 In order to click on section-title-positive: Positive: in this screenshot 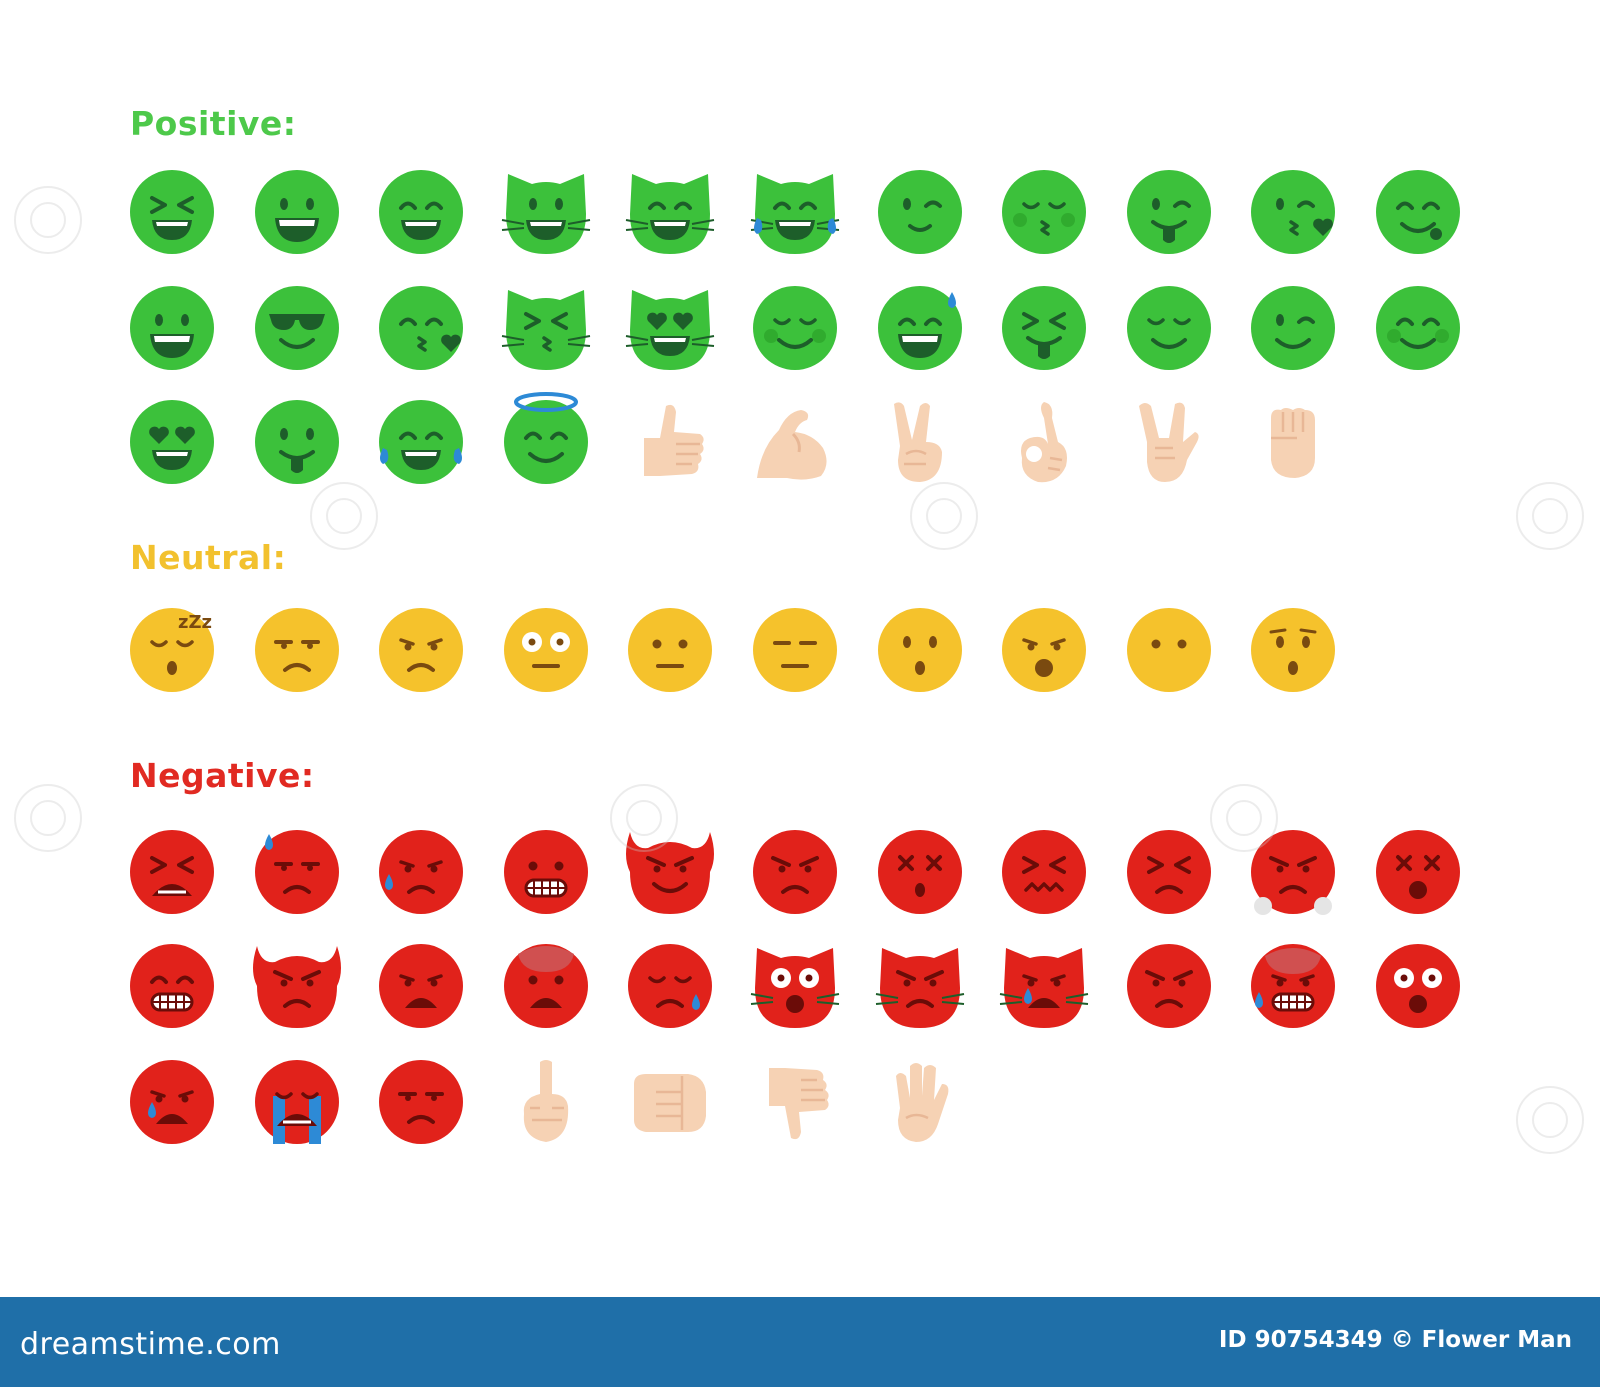, I will do `click(213, 123)`.